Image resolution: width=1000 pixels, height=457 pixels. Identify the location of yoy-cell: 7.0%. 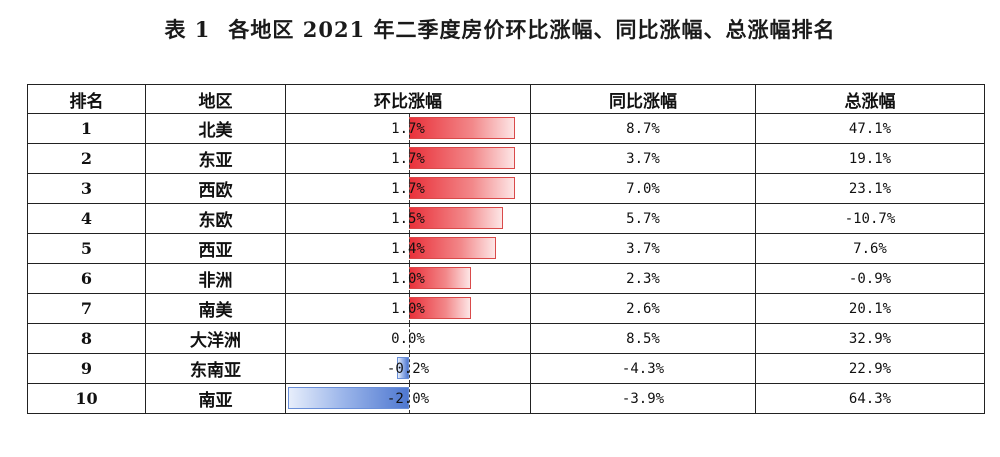
(643, 188).